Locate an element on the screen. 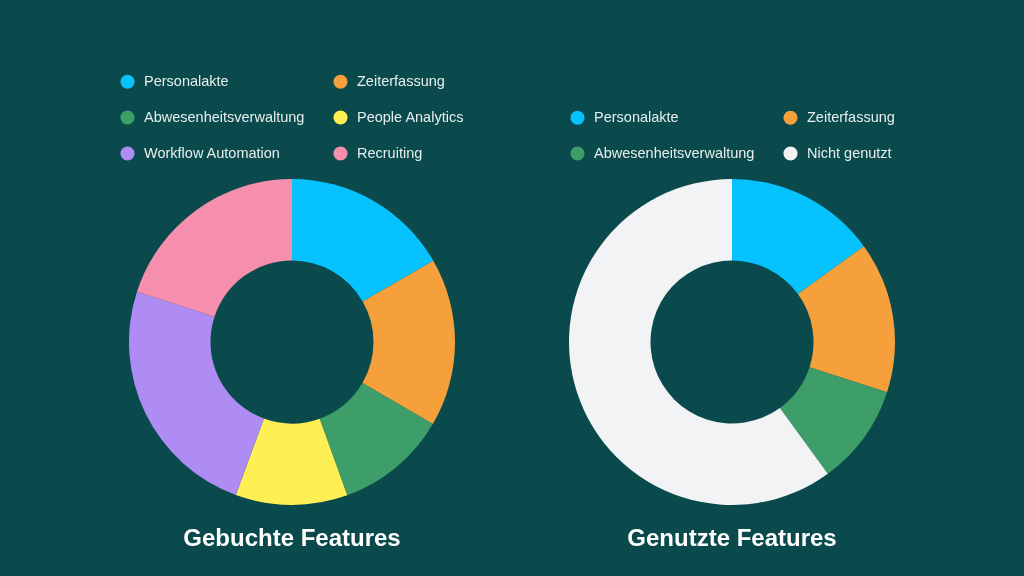  text: Genutzte Features is located at coordinates (732, 537).